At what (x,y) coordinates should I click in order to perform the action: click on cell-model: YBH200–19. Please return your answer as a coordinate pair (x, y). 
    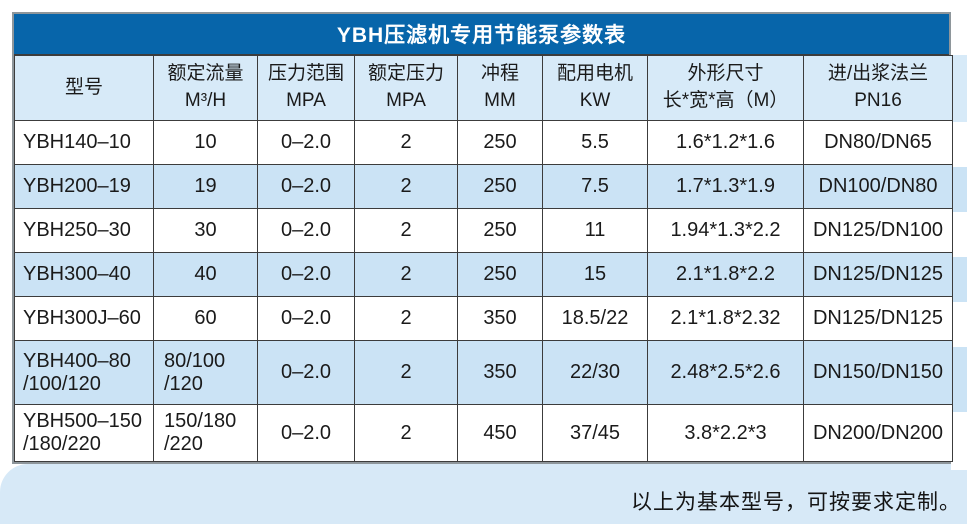
    Looking at the image, I should click on (84, 186).